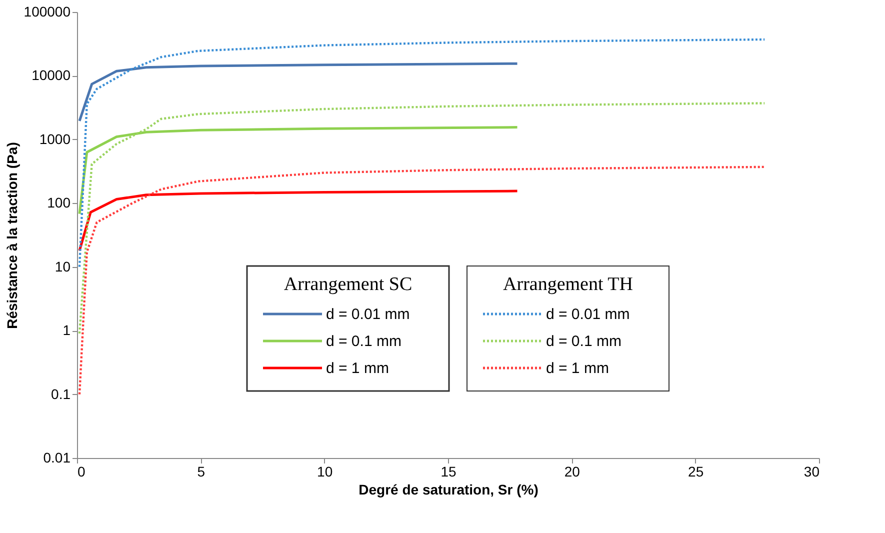  Describe the element at coordinates (448, 472) in the screenshot. I see `x-tick-label: 15` at that location.